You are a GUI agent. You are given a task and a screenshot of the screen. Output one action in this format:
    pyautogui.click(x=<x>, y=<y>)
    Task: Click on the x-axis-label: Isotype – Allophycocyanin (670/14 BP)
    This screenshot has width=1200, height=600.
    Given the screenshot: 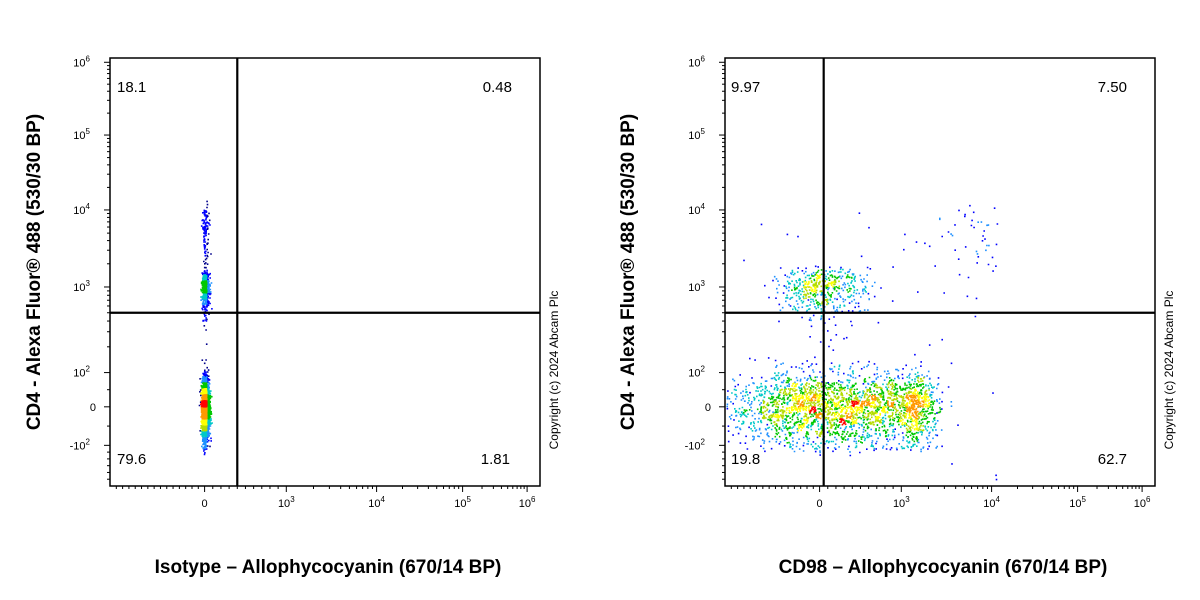 What is the action you would take?
    pyautogui.click(x=328, y=567)
    